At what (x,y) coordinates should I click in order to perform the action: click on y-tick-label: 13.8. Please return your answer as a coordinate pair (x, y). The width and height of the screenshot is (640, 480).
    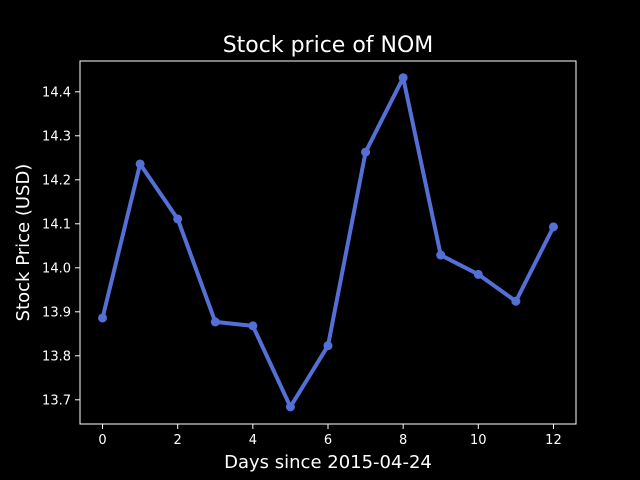
    Looking at the image, I should click on (56, 356).